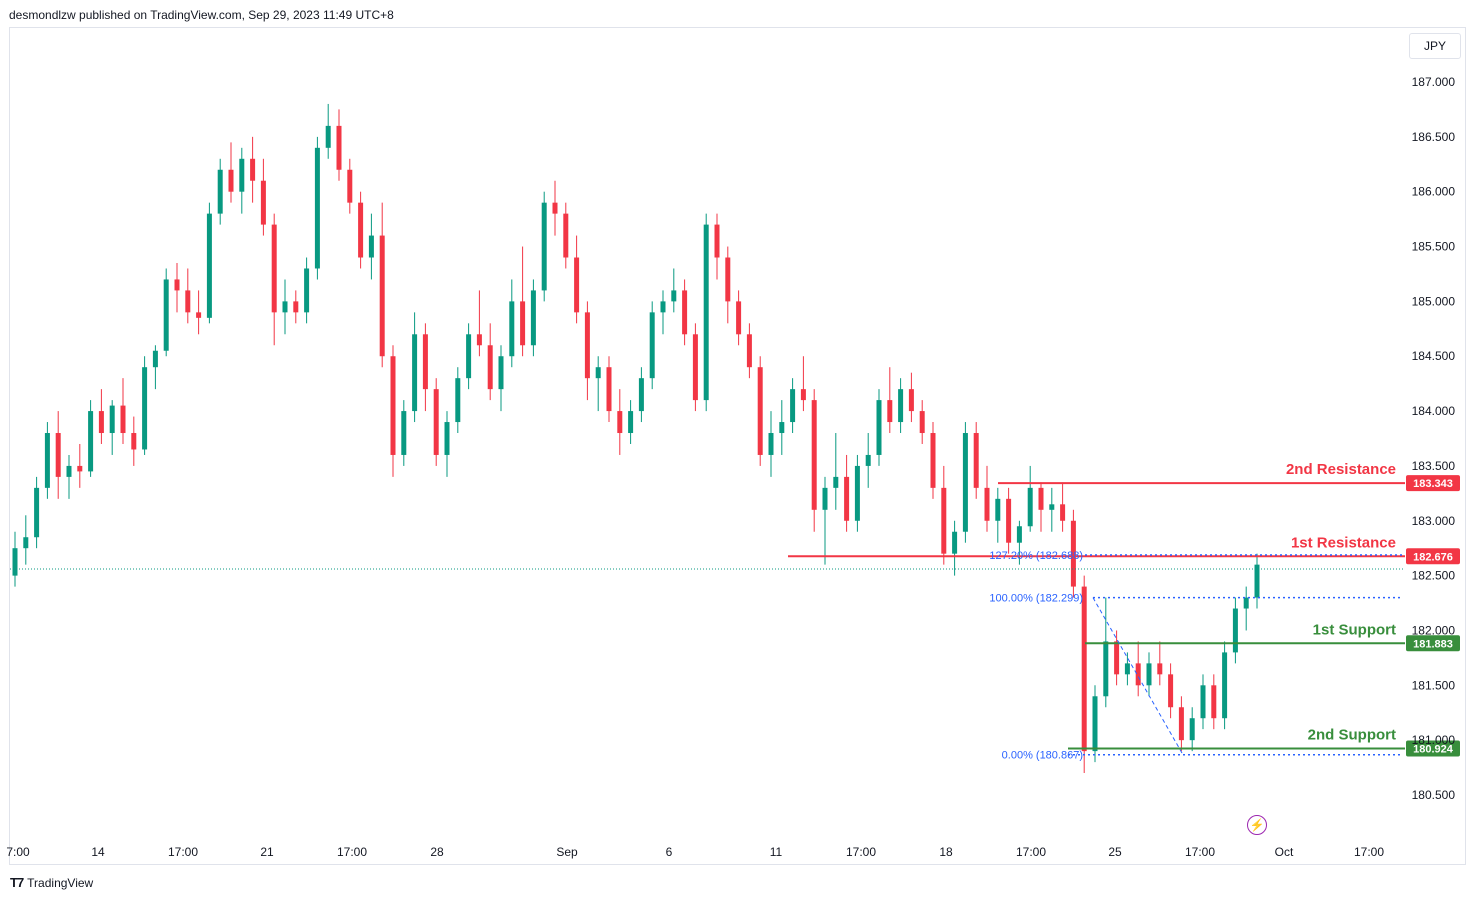  What do you see at coordinates (669, 852) in the screenshot?
I see `x-tick-label: 6` at bounding box center [669, 852].